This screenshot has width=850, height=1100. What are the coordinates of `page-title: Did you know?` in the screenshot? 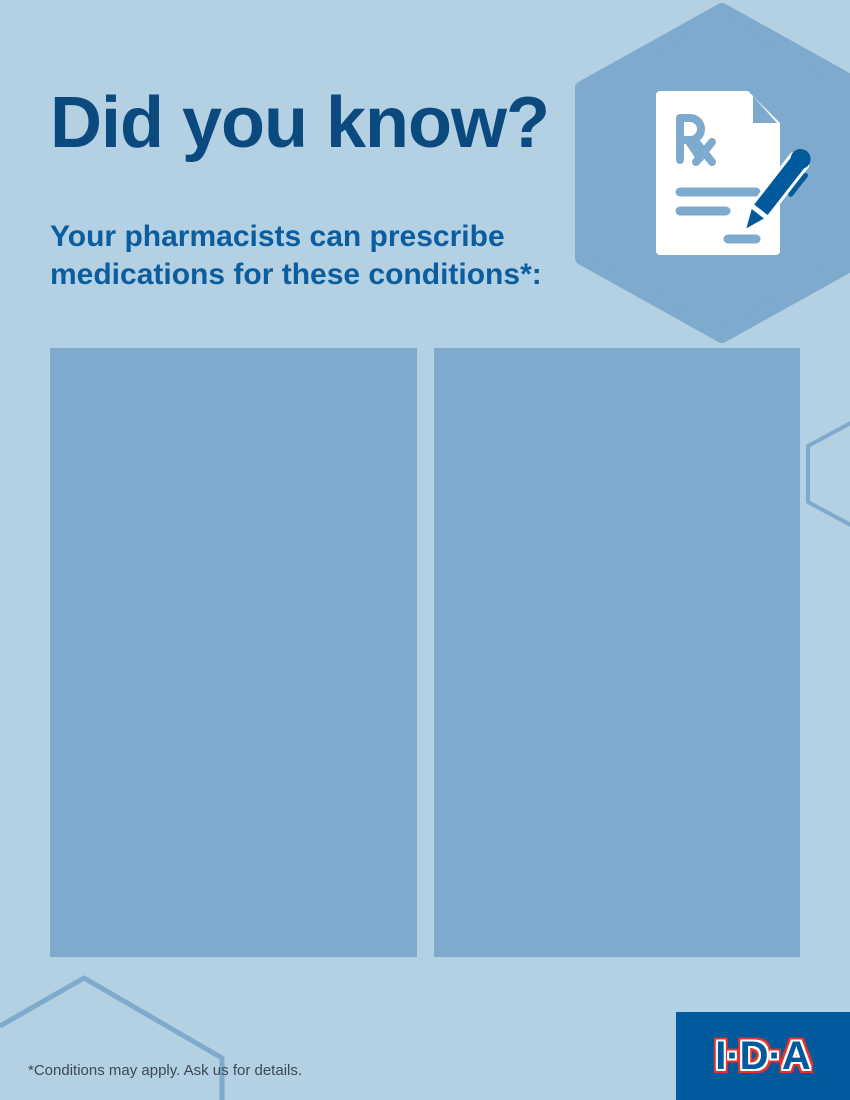 It's located at (300, 123).